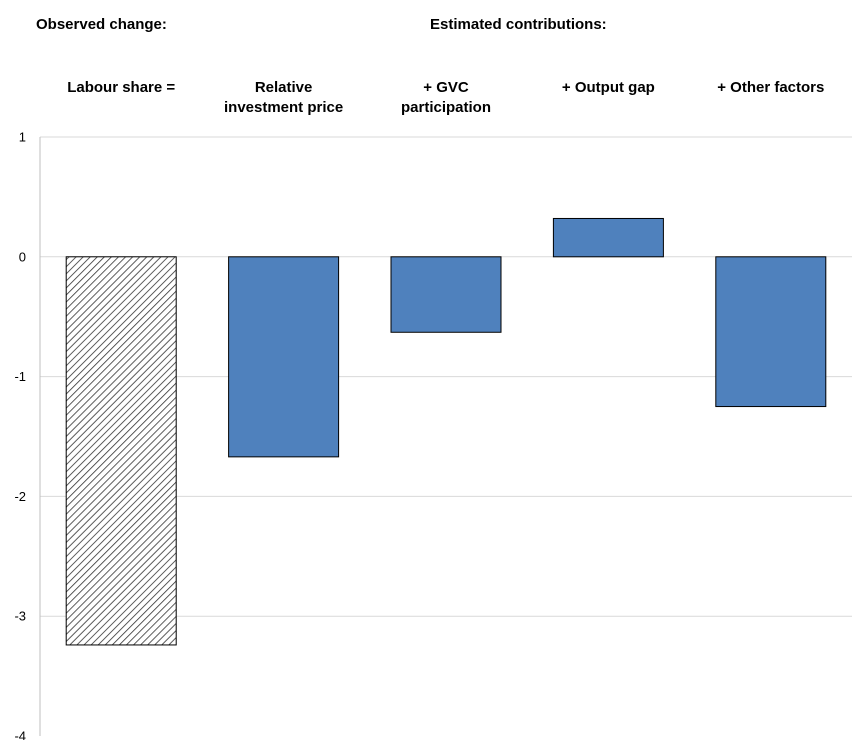 The image size is (854, 740). What do you see at coordinates (22, 137) in the screenshot?
I see `y-tick-label: 1` at bounding box center [22, 137].